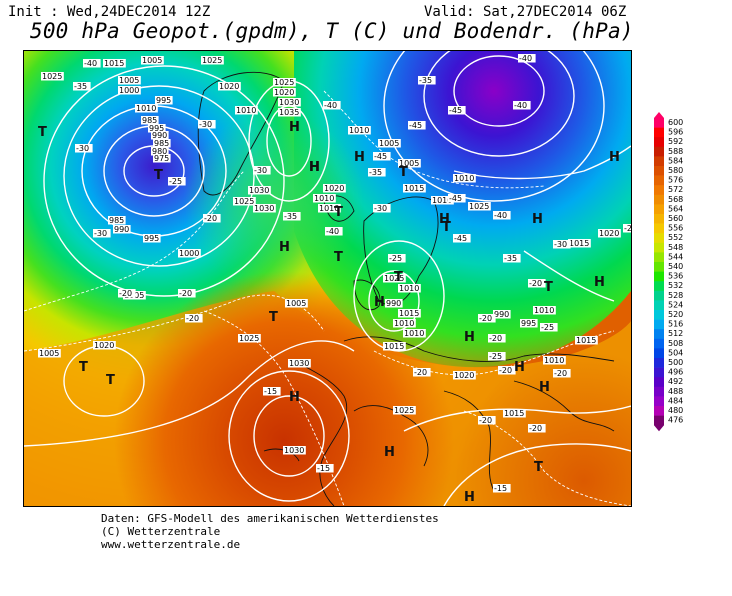  Describe the element at coordinates (675, 160) in the screenshot. I see `legend-value: 584` at that location.